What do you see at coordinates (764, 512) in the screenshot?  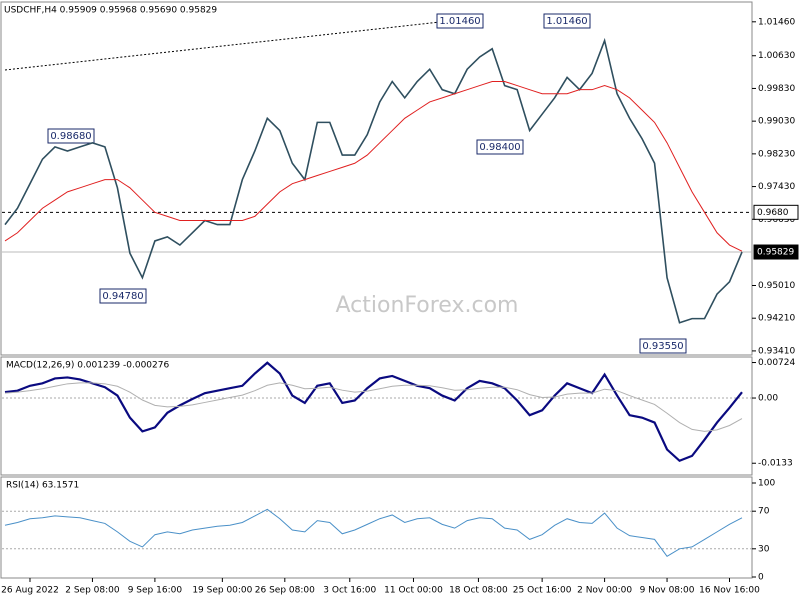 I see `y-tick-label: 70` at bounding box center [764, 512].